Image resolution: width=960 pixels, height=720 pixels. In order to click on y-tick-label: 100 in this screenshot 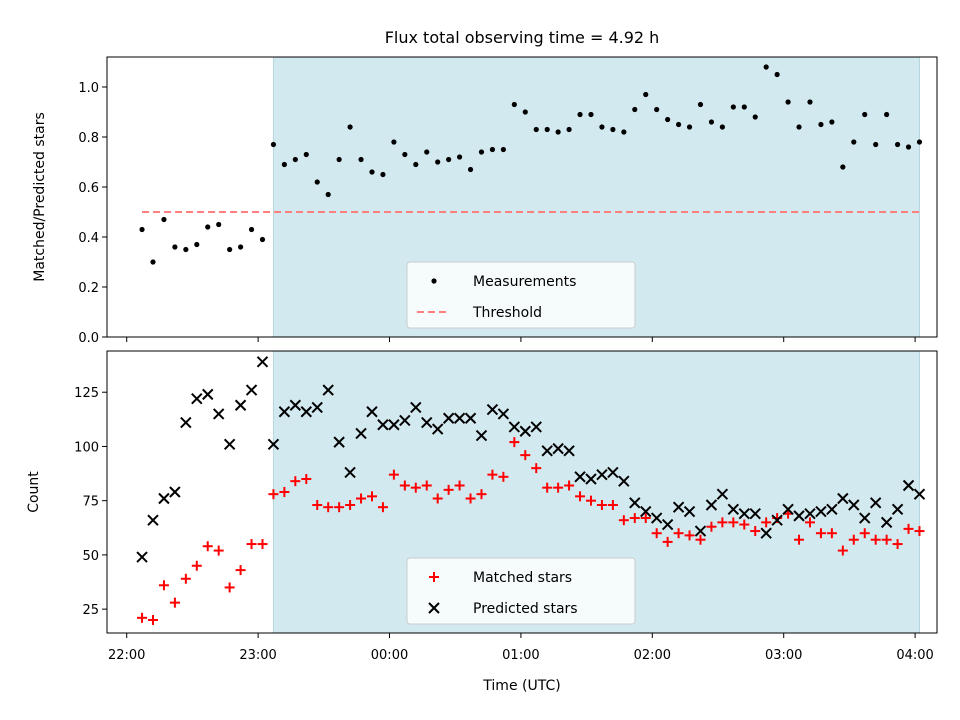, I will do `click(86, 447)`.